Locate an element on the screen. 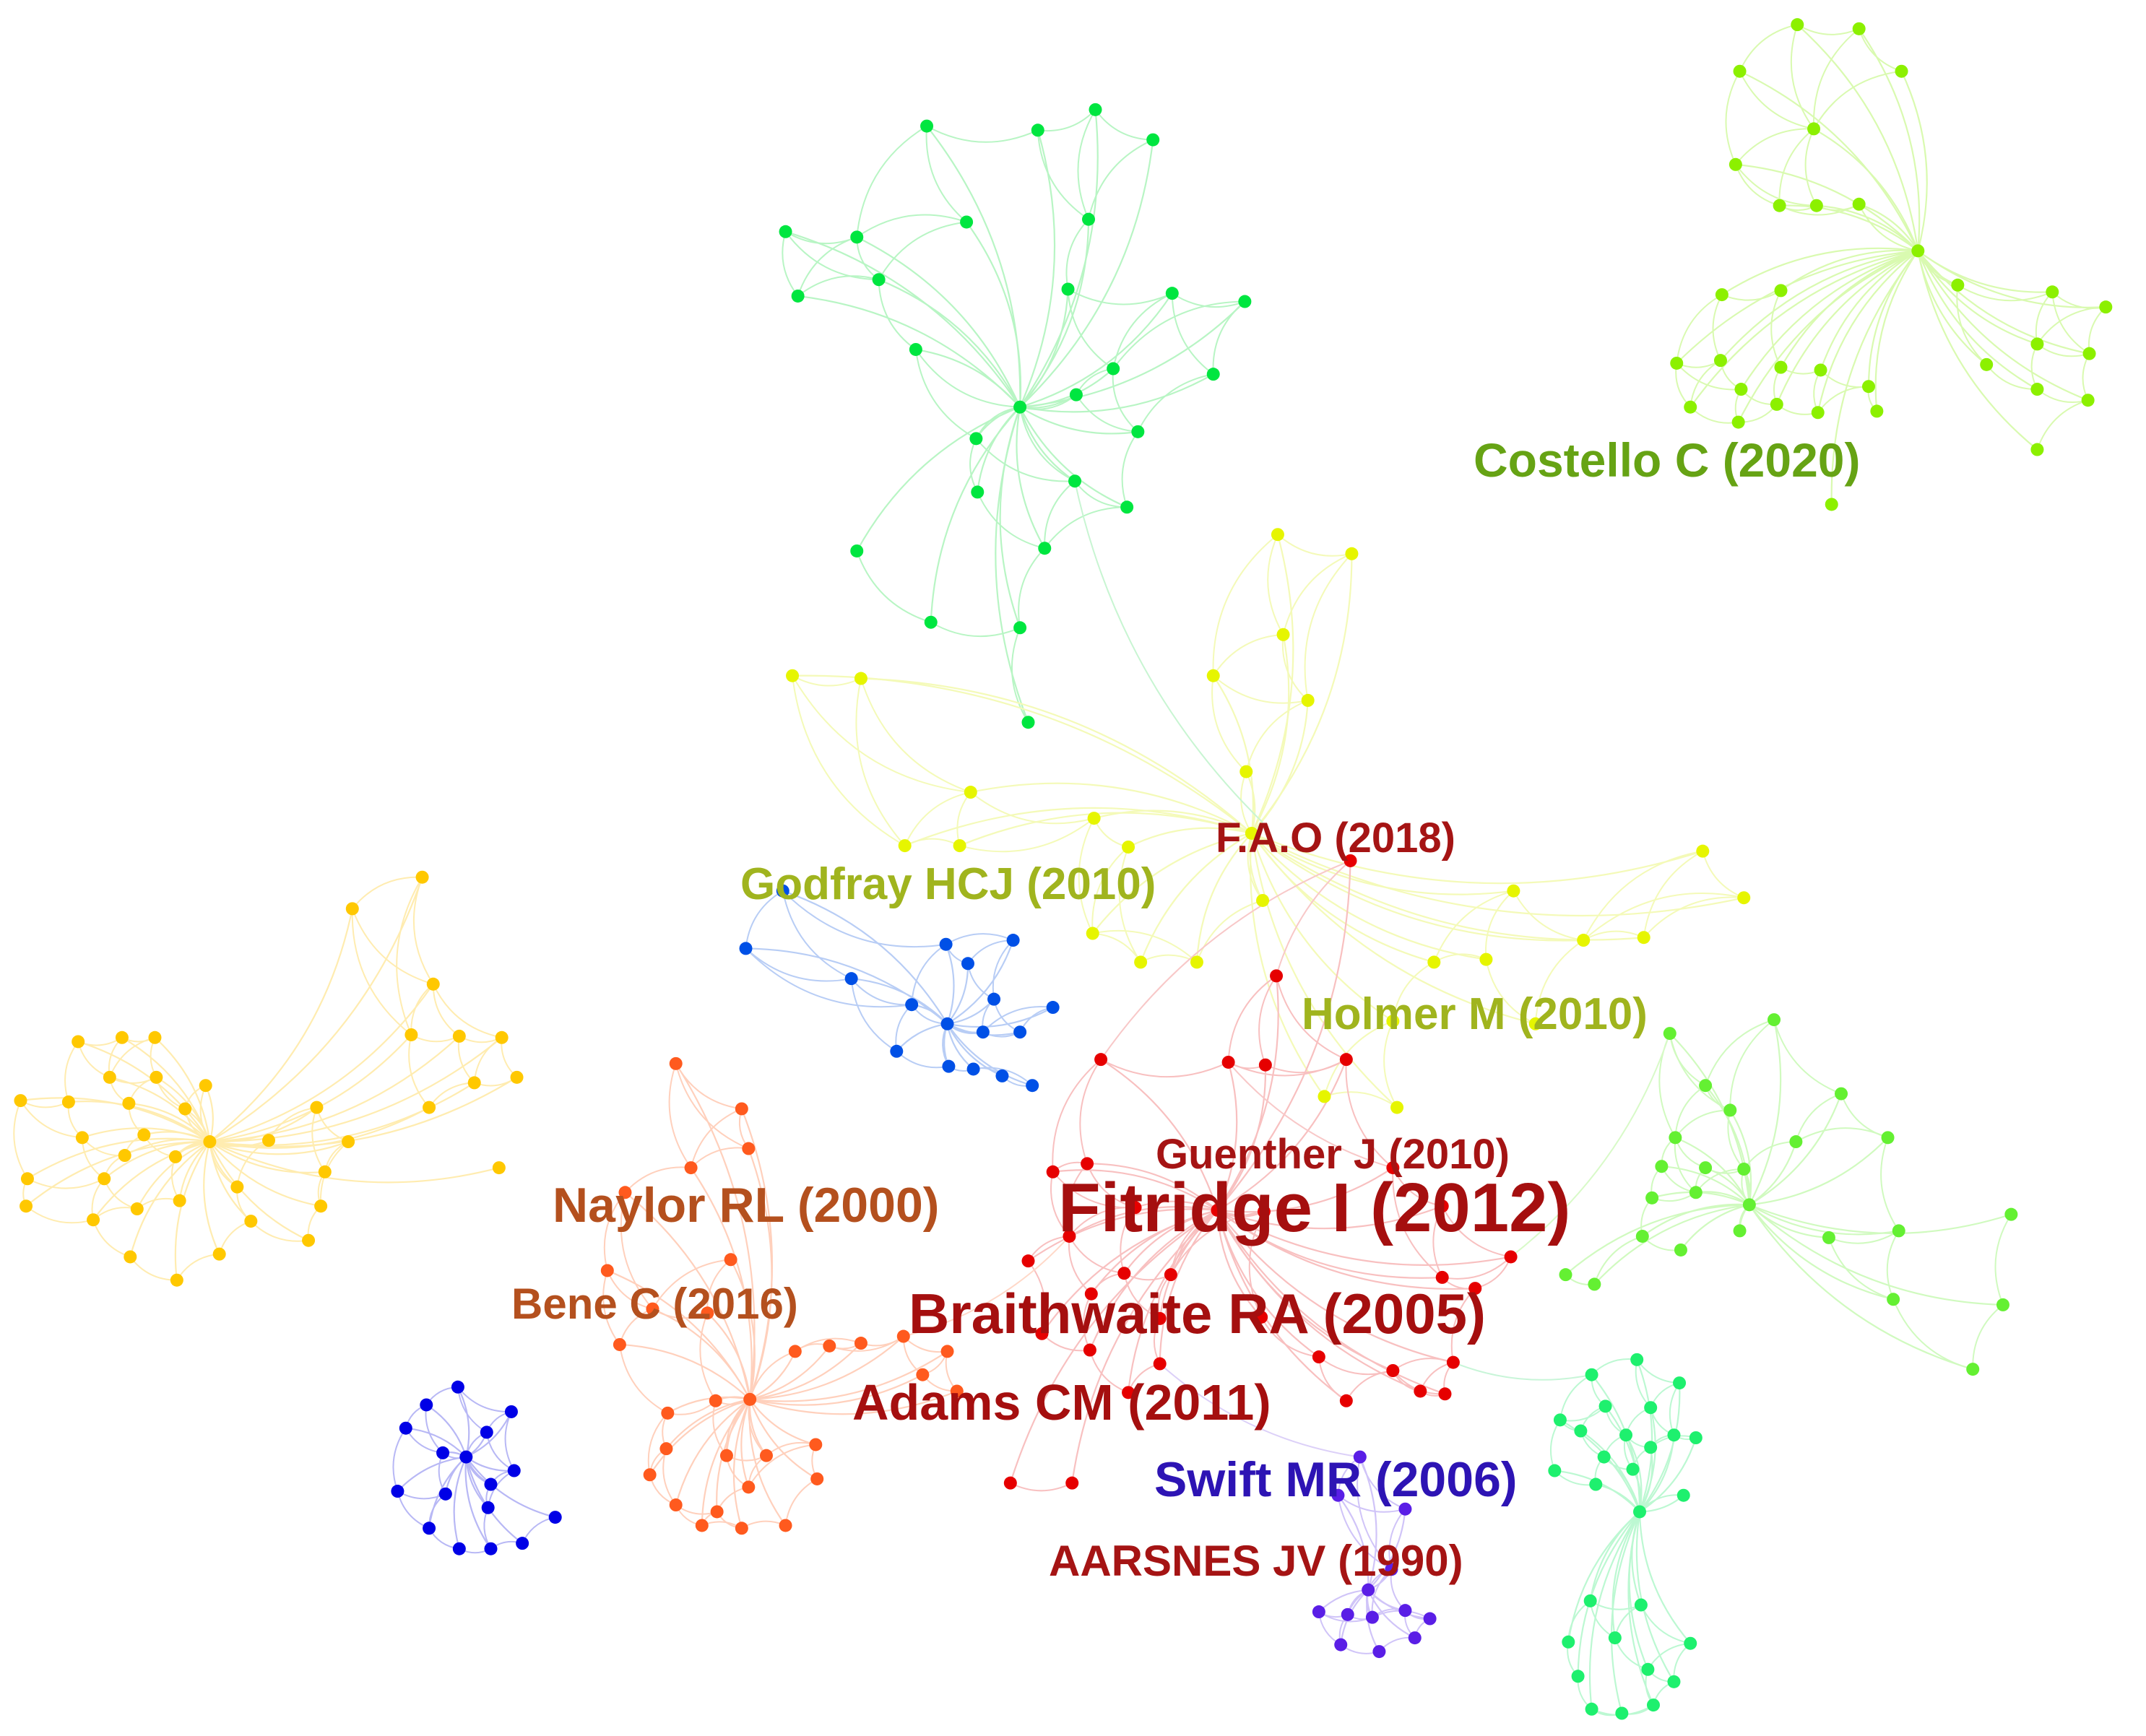  label-holmer-m-2010: Holmer M (2010) is located at coordinates (1475, 1014).